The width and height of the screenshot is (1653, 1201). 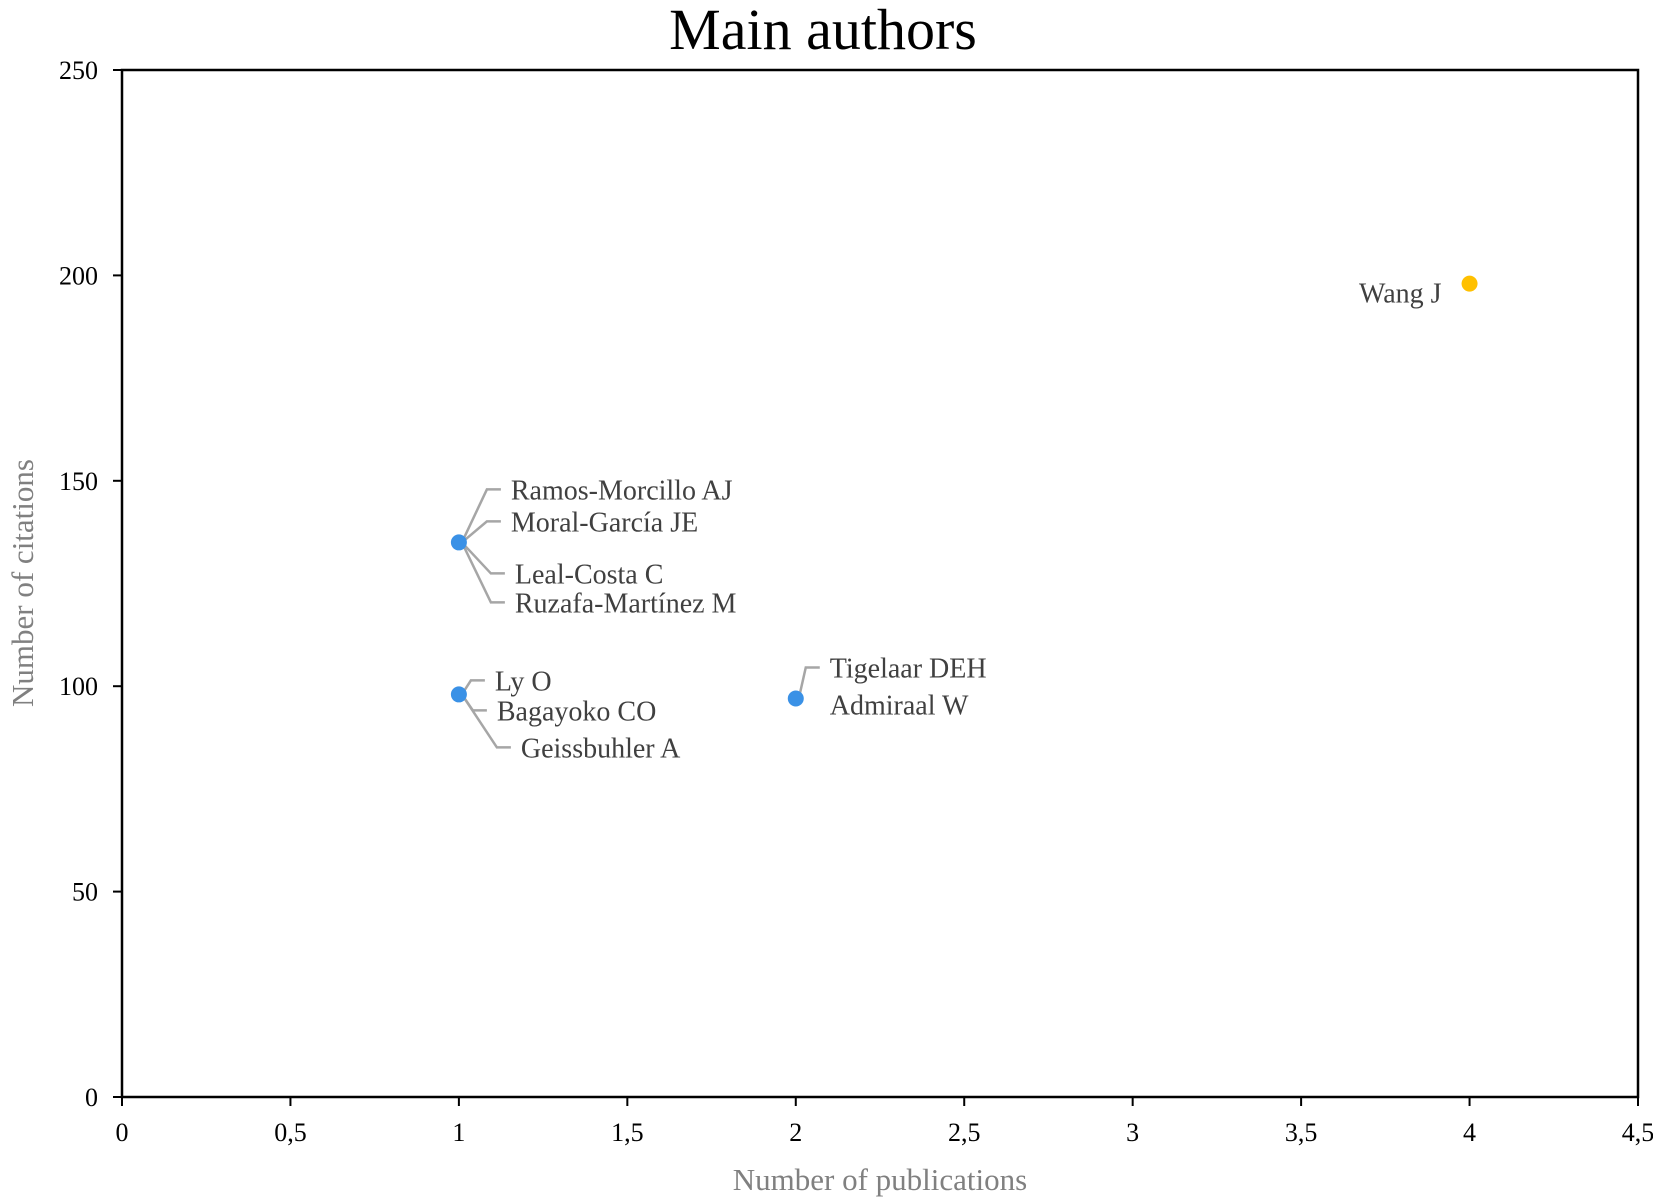 I want to click on chart-title: Main authors, so click(x=823, y=31).